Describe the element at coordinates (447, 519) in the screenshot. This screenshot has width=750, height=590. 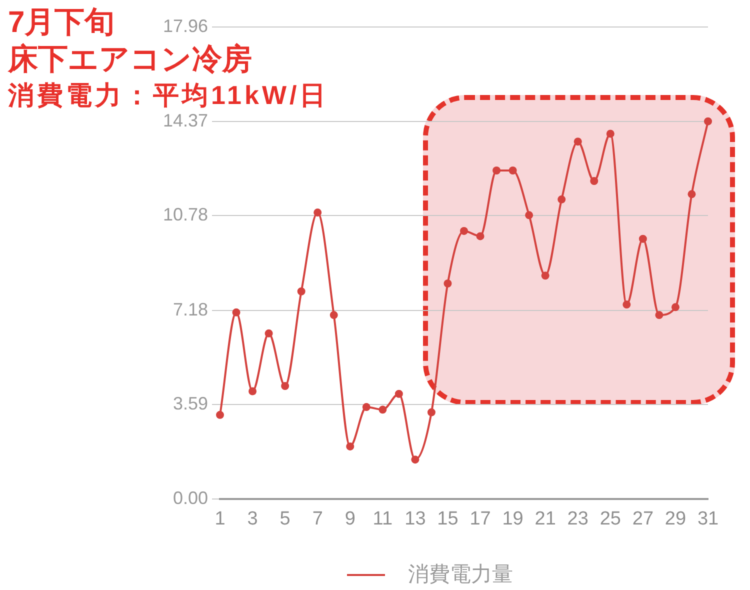
I see `x-tick-label: 15` at that location.